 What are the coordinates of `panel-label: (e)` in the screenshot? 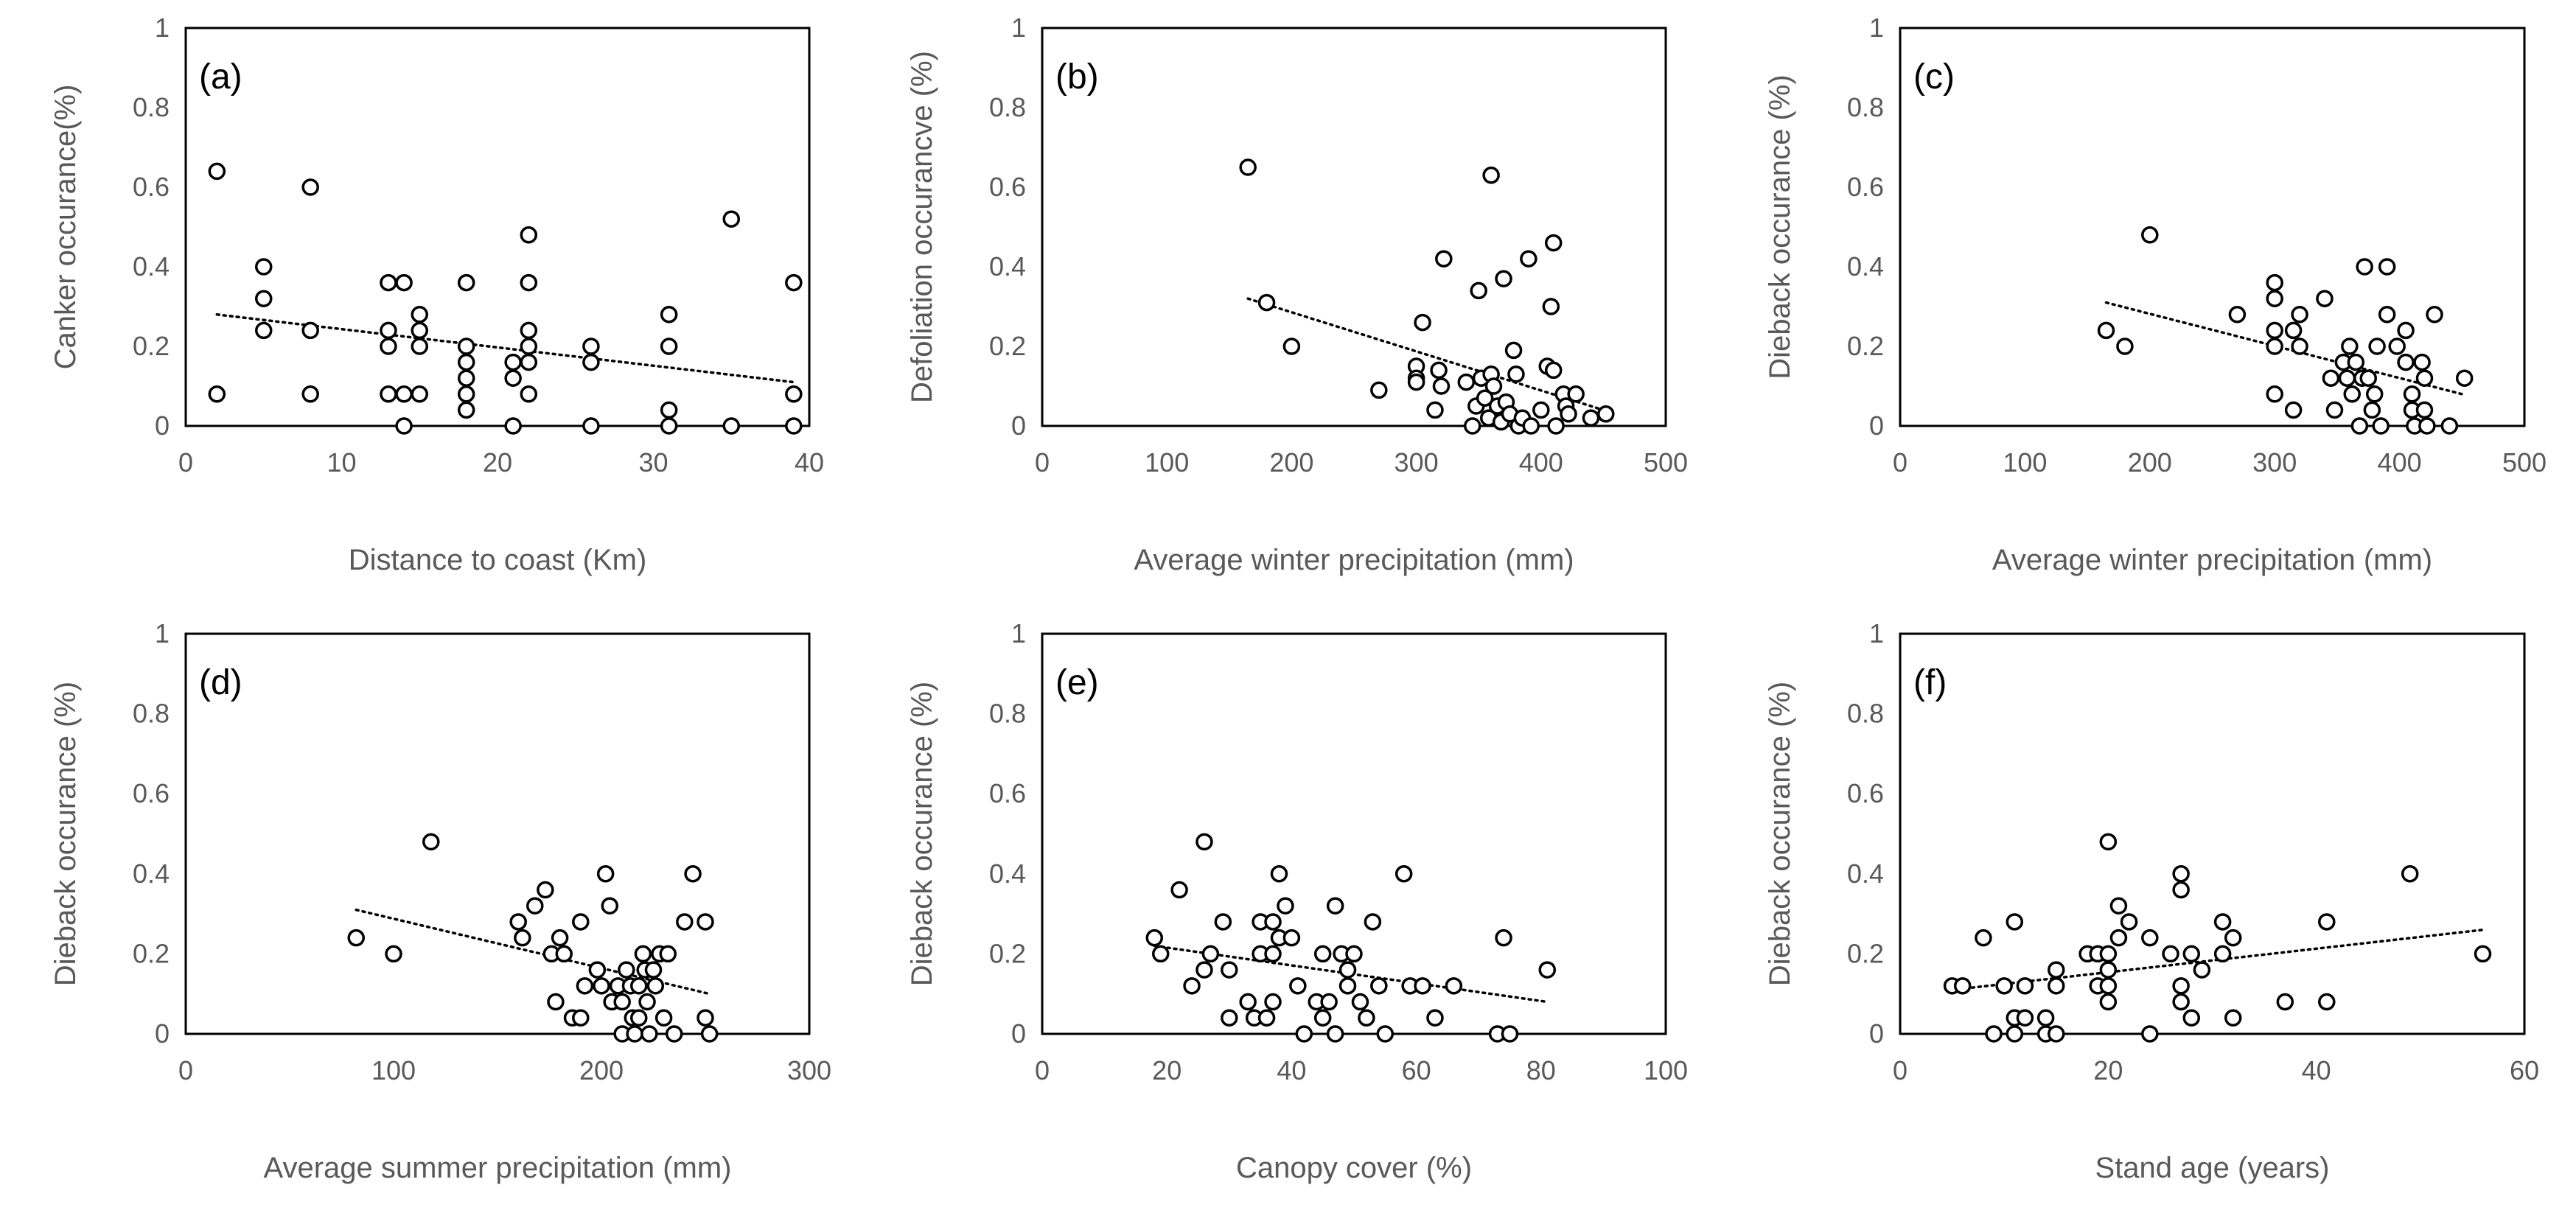 It's located at (1077, 682).